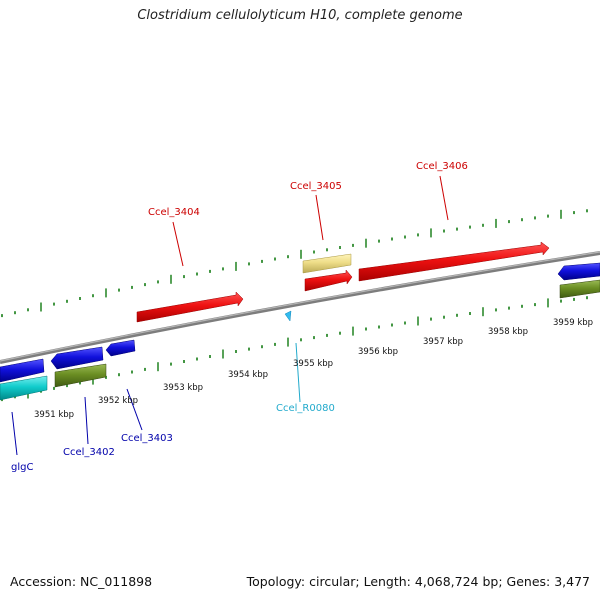 The height and width of the screenshot is (600, 600). Describe the element at coordinates (298, 372) in the screenshot. I see `pointer-ccel-r0080` at that location.